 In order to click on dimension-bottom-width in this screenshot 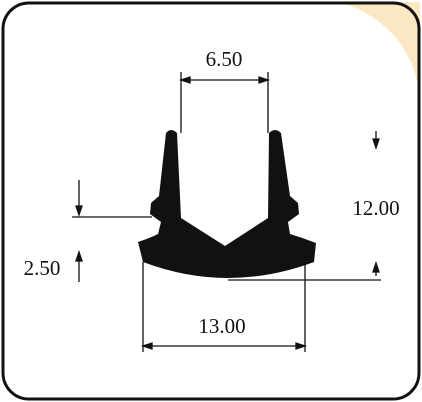, I will do `click(224, 307)`.